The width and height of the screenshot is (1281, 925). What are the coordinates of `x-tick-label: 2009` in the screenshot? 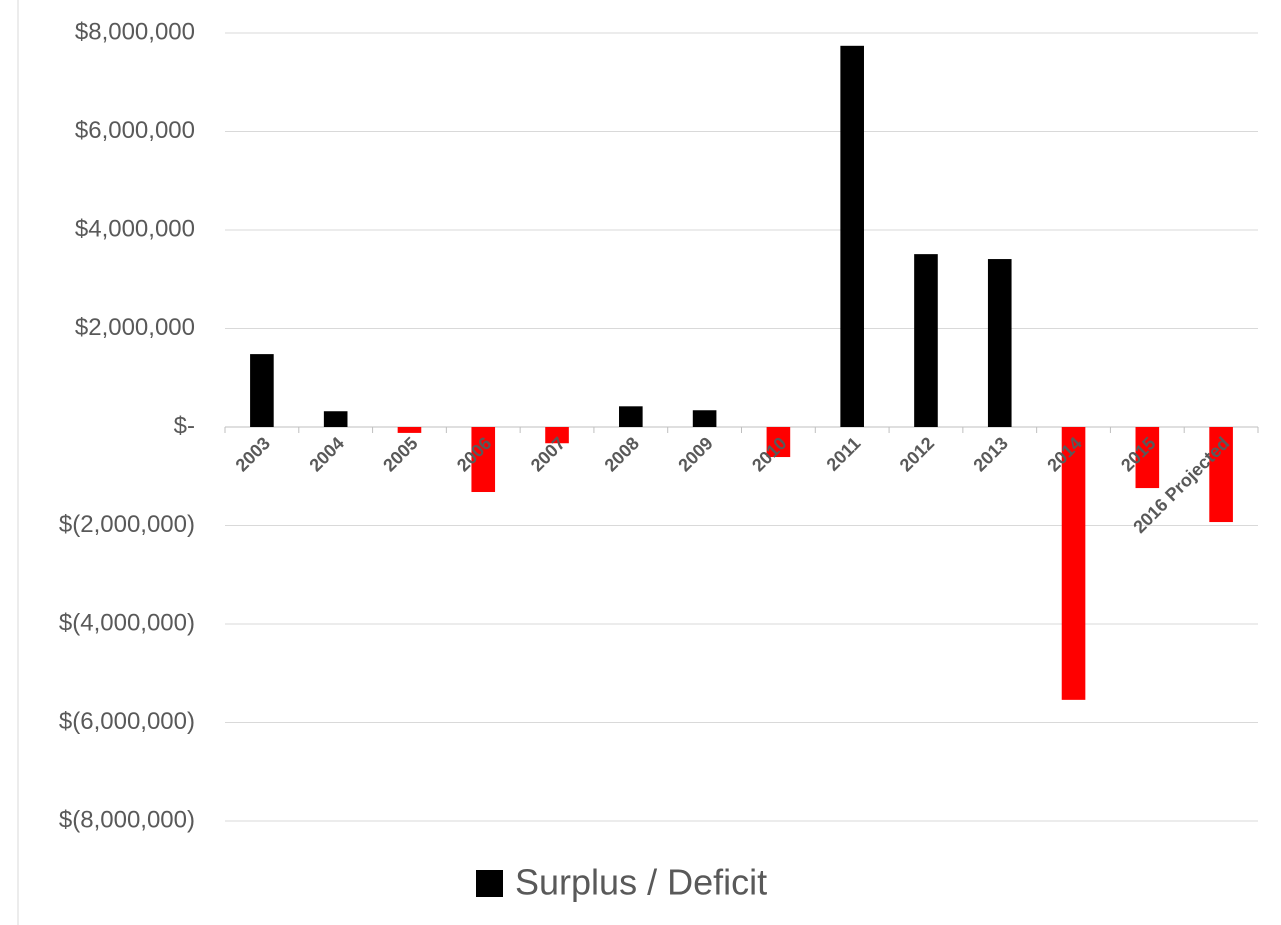 It's located at (695, 454).